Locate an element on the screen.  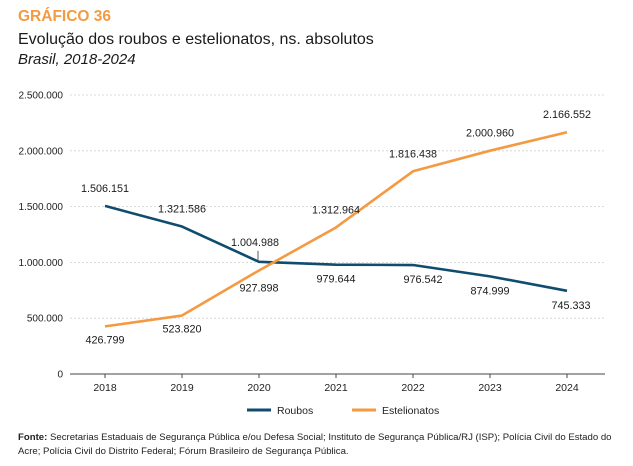
legend-label-estelionatos: Estelionatos is located at coordinates (410, 411).